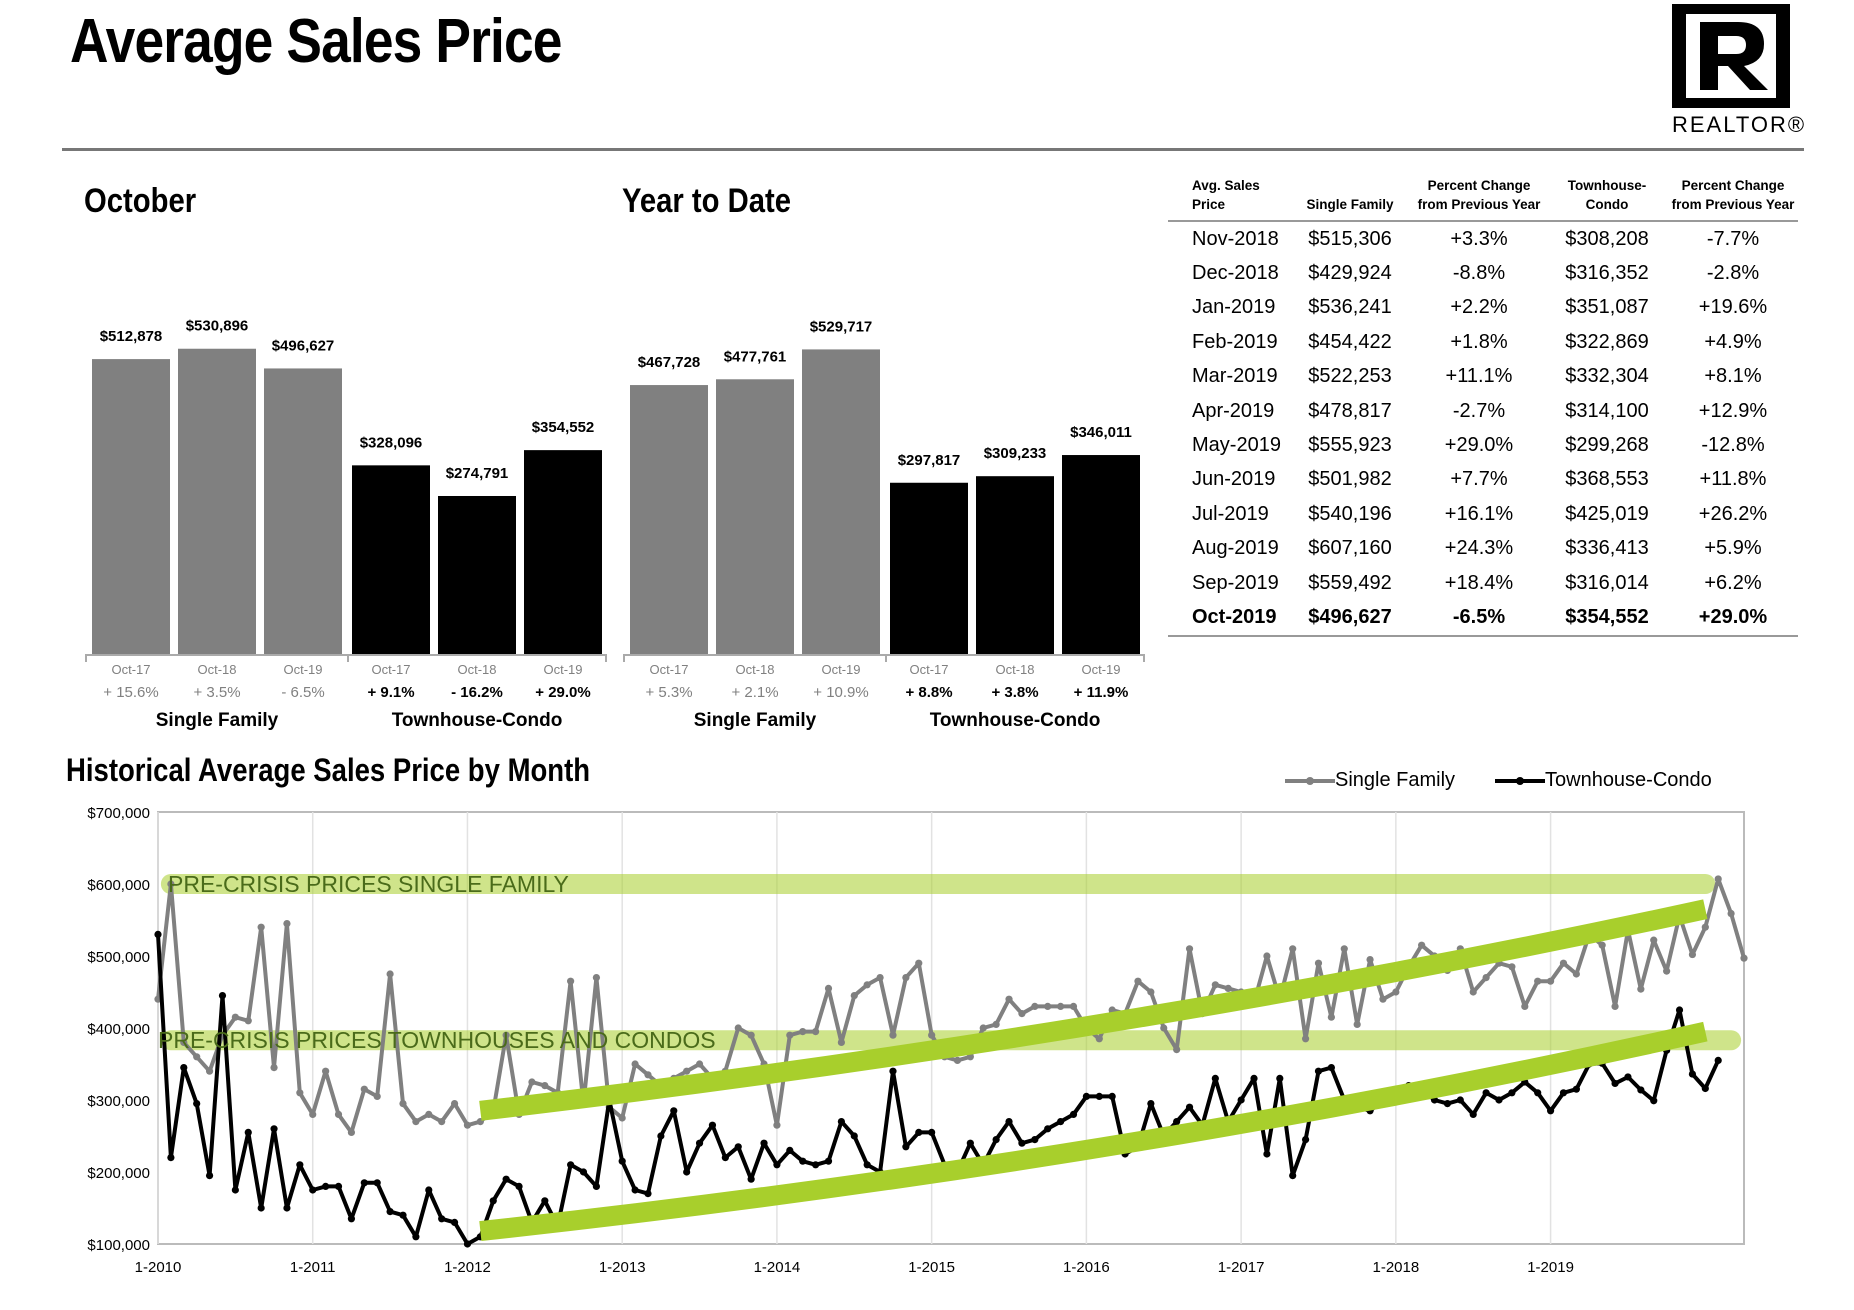 The height and width of the screenshot is (1310, 1854). I want to click on bar-value-label: $512,878, so click(131, 336).